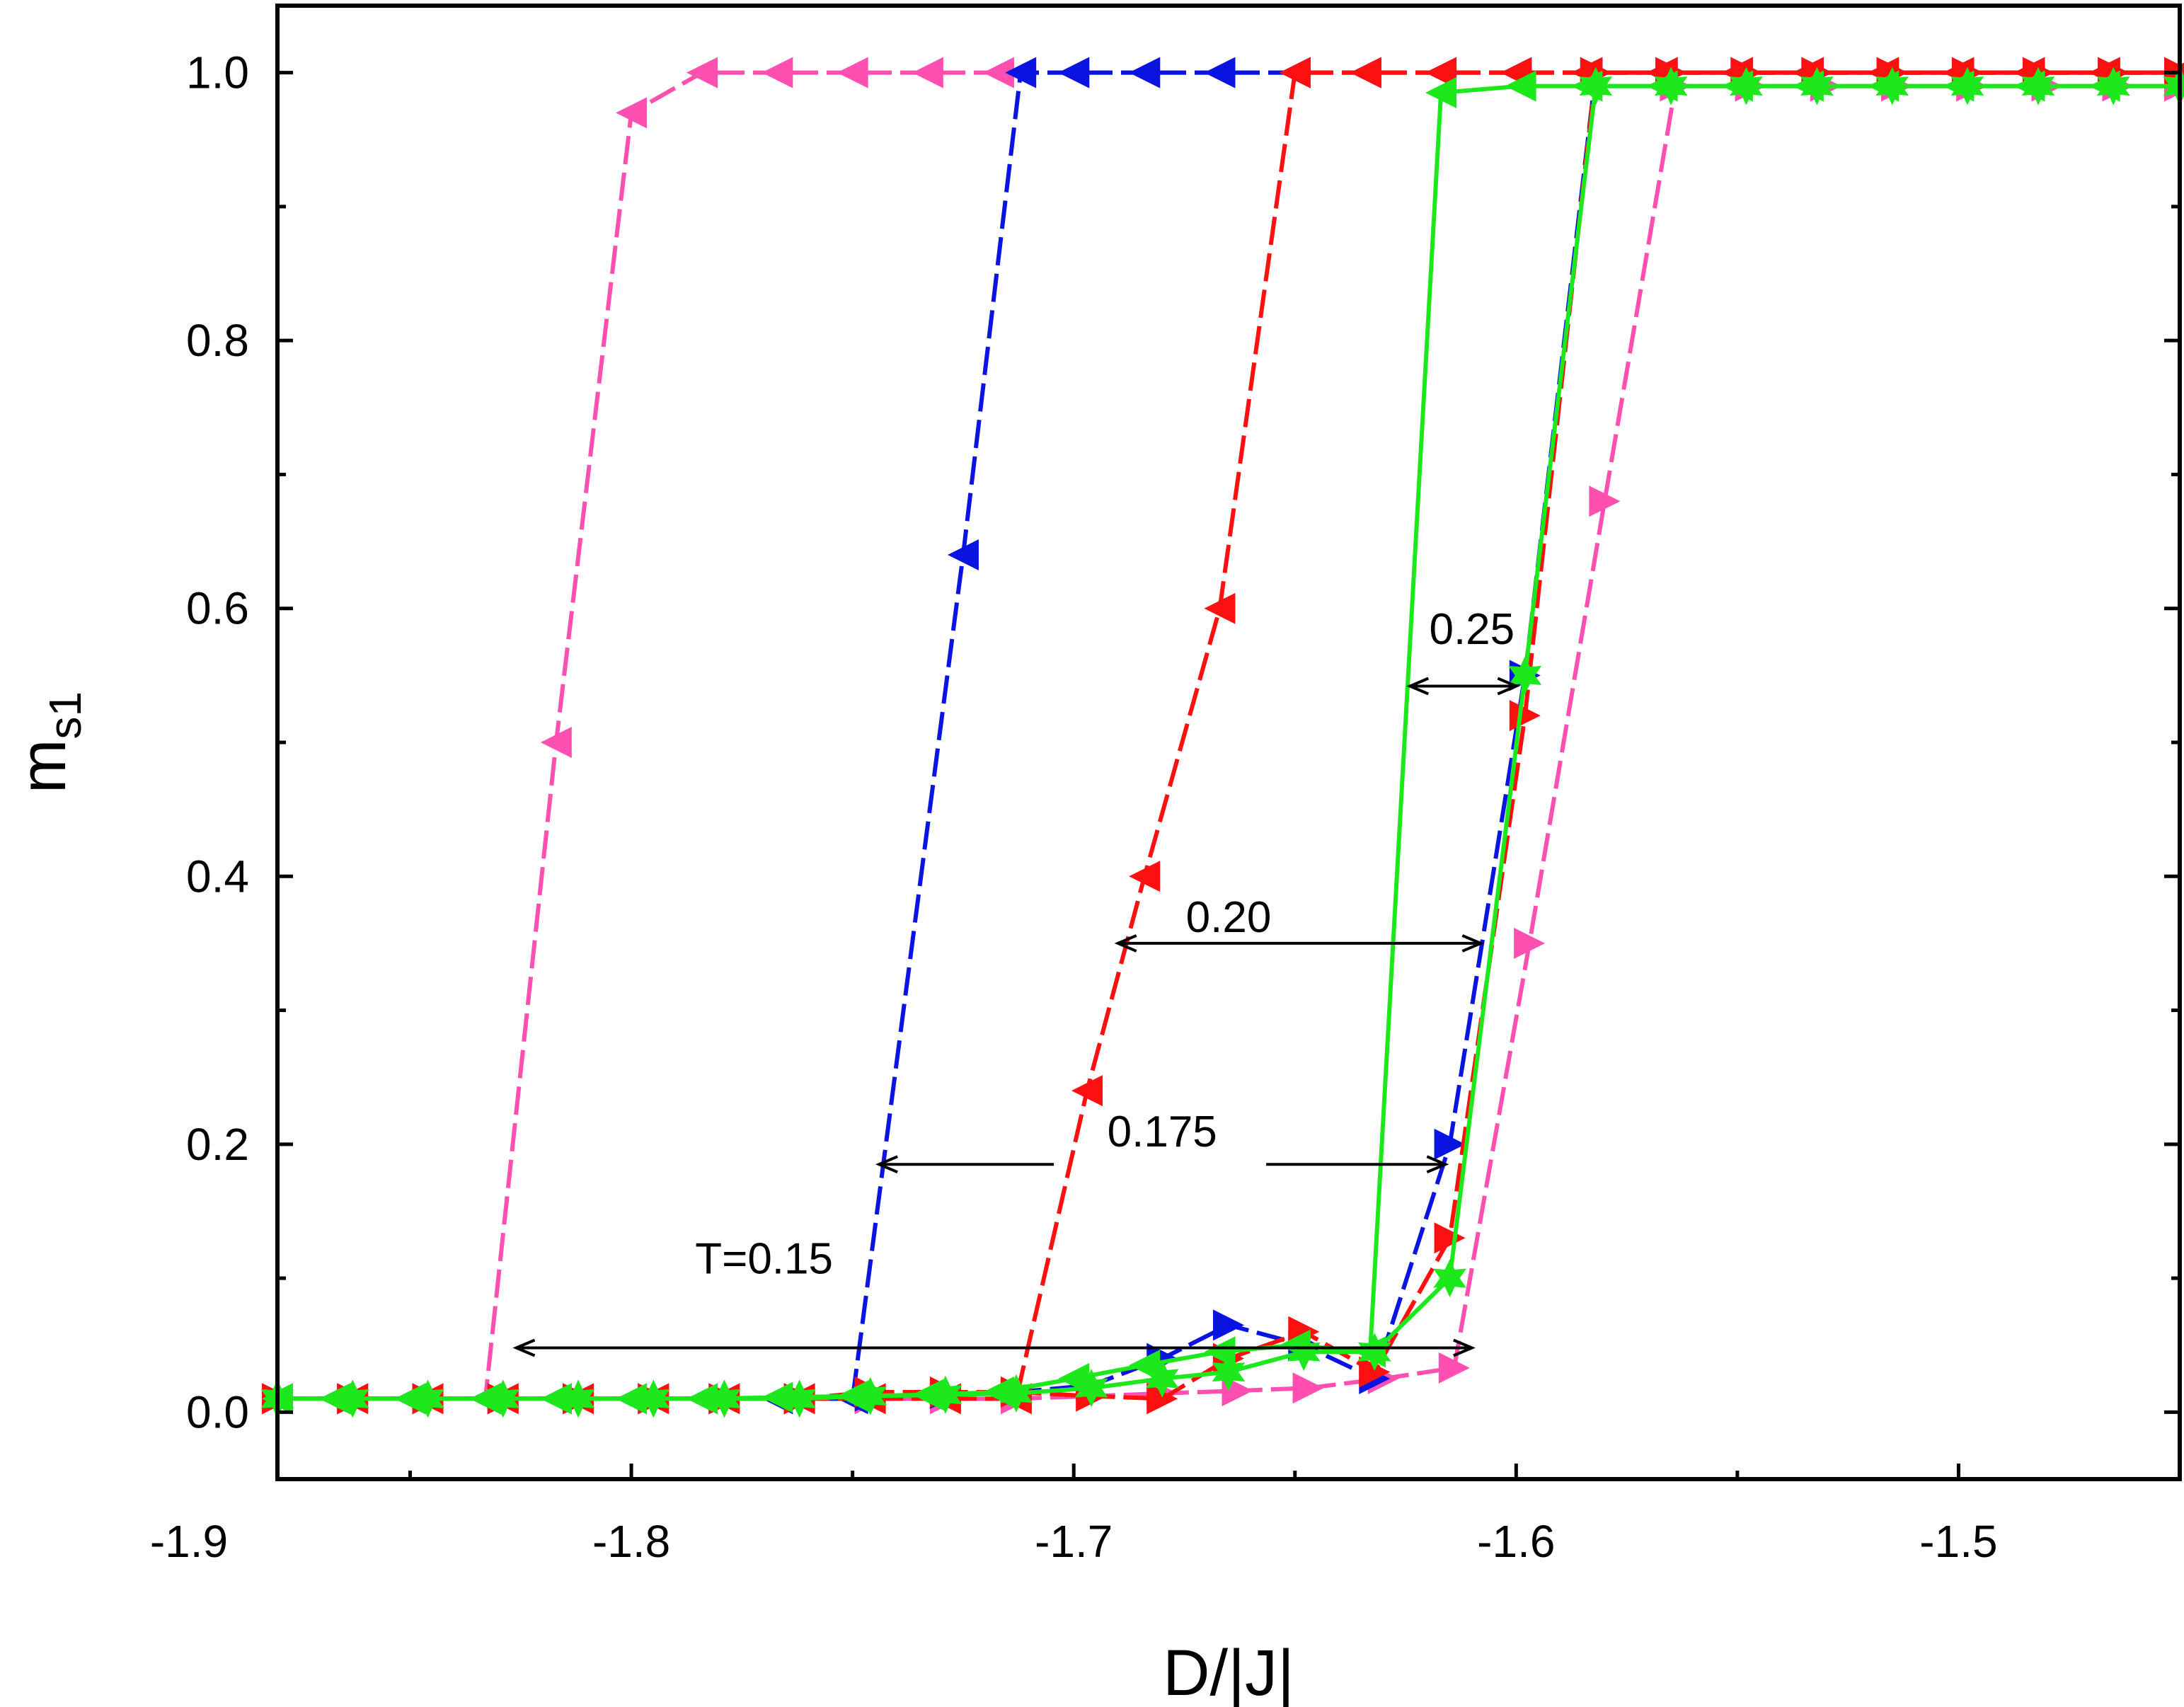 This screenshot has height=1707, width=2184. Describe the element at coordinates (217, 876) in the screenshot. I see `y-tick-label: 0.4` at that location.